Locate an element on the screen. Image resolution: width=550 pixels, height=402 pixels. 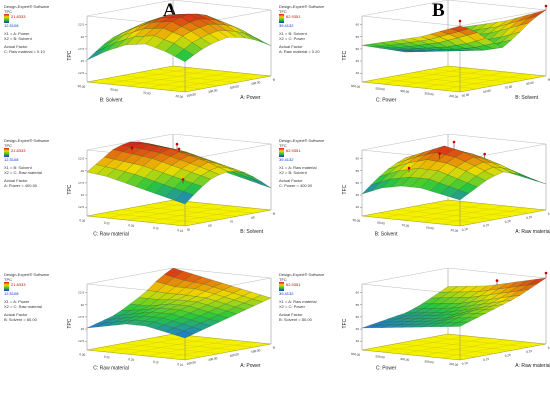
x-tick-label: 0.10 is located at coordinates (464, 363).